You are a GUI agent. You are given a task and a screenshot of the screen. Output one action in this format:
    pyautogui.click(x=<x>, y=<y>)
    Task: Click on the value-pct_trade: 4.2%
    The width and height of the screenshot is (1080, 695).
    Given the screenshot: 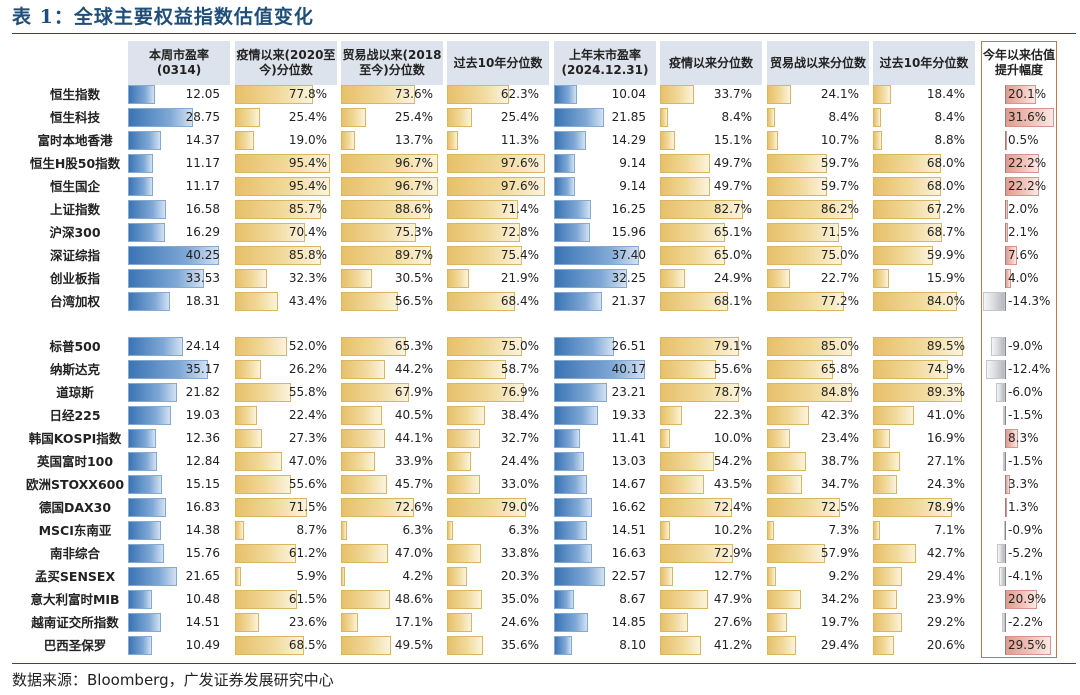 What is the action you would take?
    pyautogui.click(x=418, y=576)
    